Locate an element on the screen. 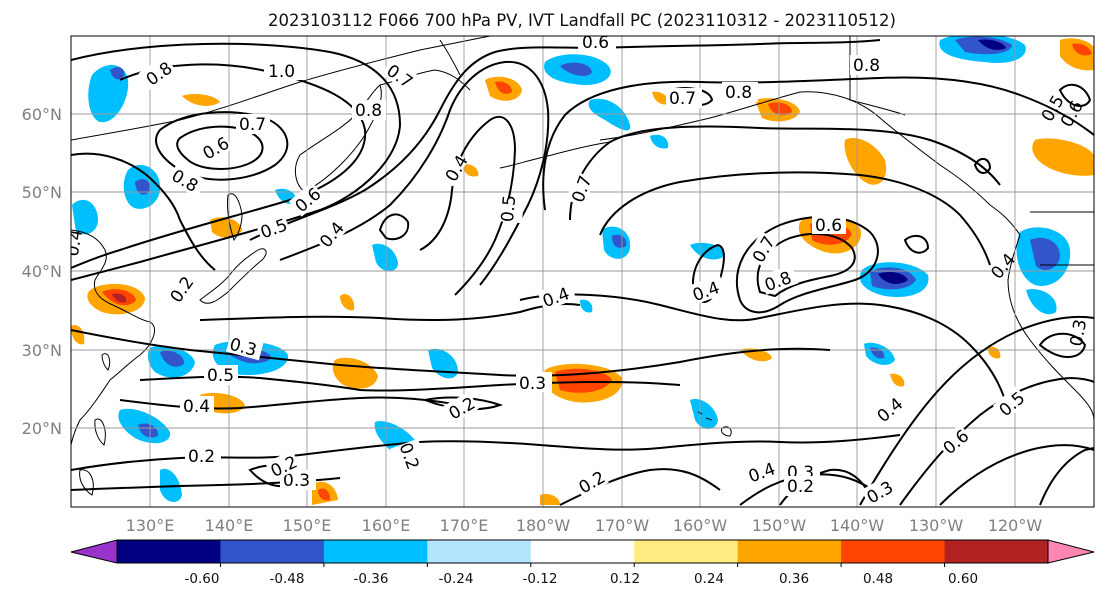 This screenshot has height=601, width=1105. border-canada-us is located at coordinates (971, 151).